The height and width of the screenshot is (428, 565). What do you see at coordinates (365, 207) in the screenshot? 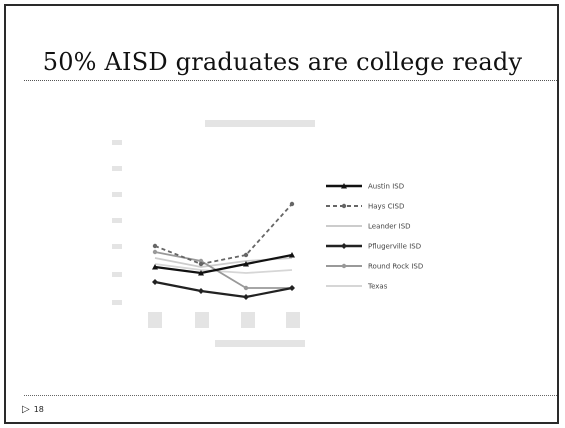
I see `legend-item: Hays CISD` at bounding box center [365, 207].